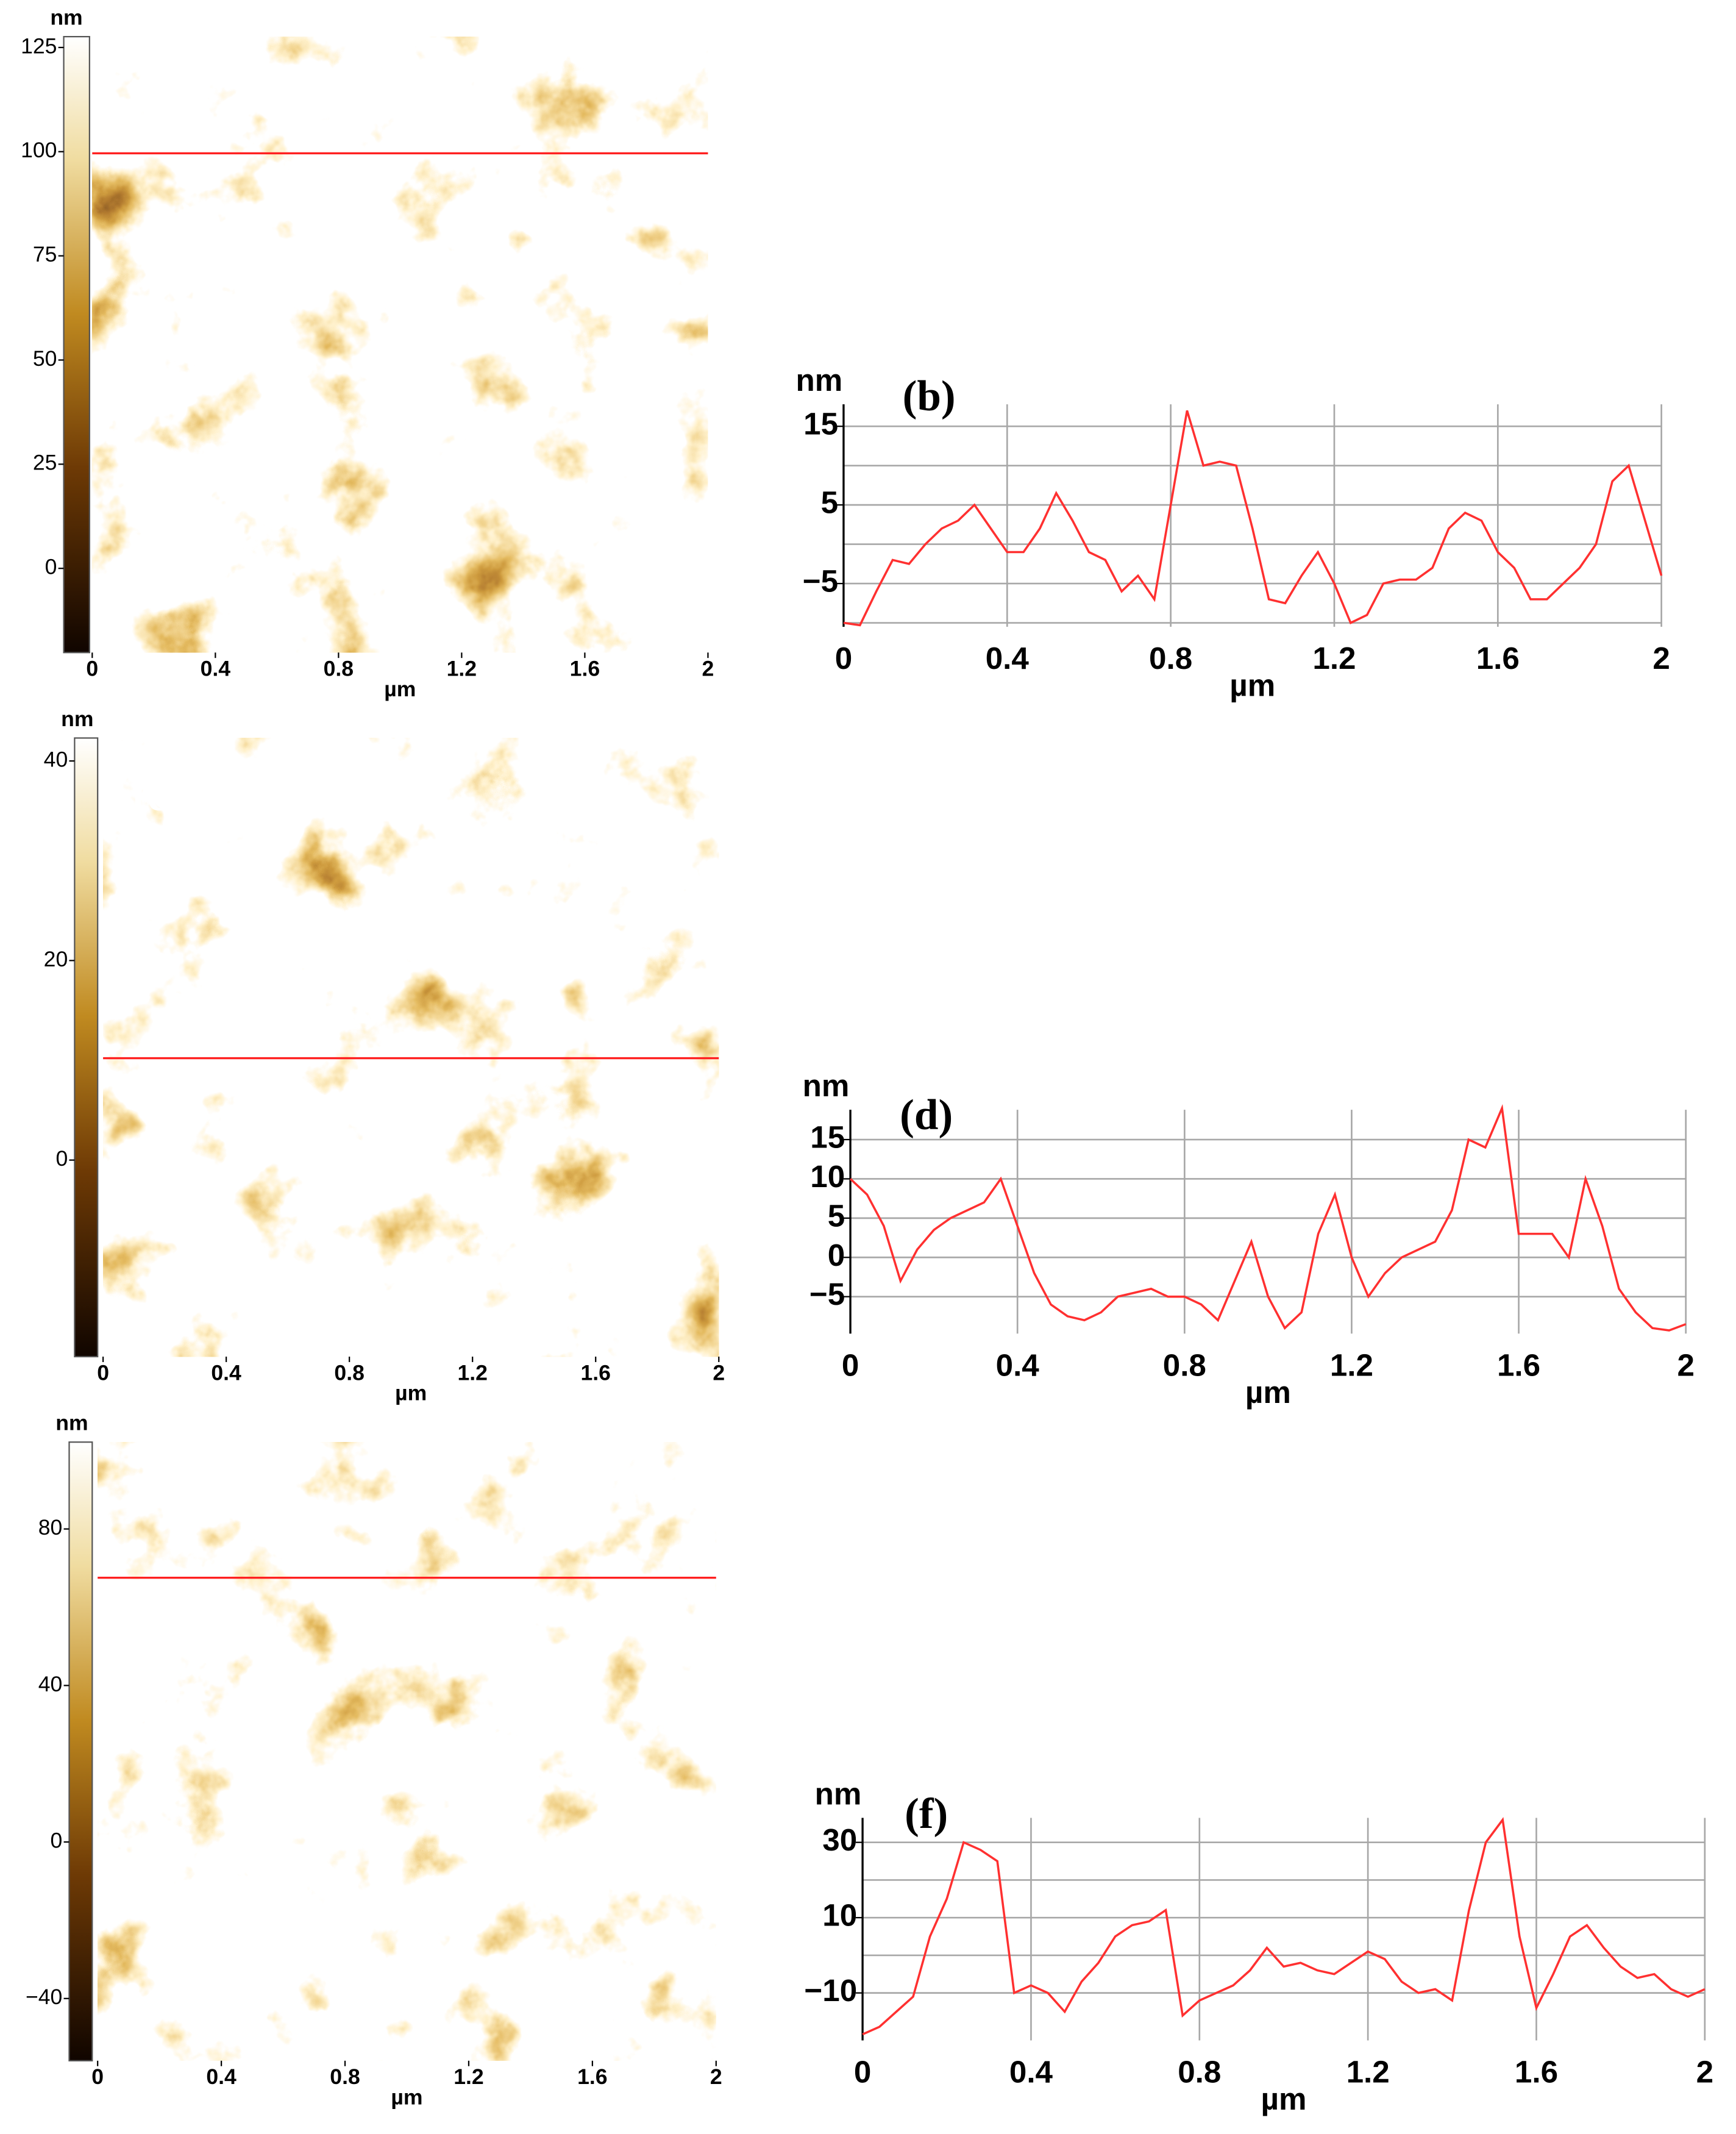  Describe the element at coordinates (45, 254) in the screenshot. I see `colorbar-tick-label: 75` at that location.